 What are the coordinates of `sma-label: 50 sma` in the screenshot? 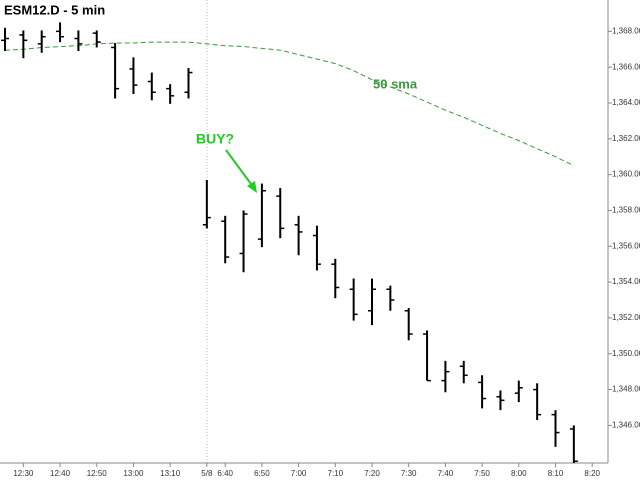 It's located at (395, 83).